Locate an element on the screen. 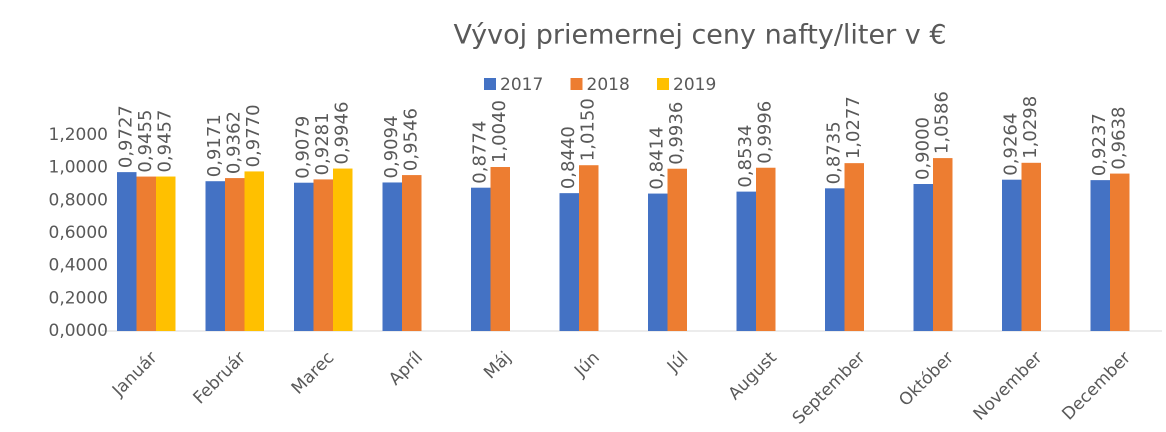  y-tick-label: 0,8000 is located at coordinates (78, 200).